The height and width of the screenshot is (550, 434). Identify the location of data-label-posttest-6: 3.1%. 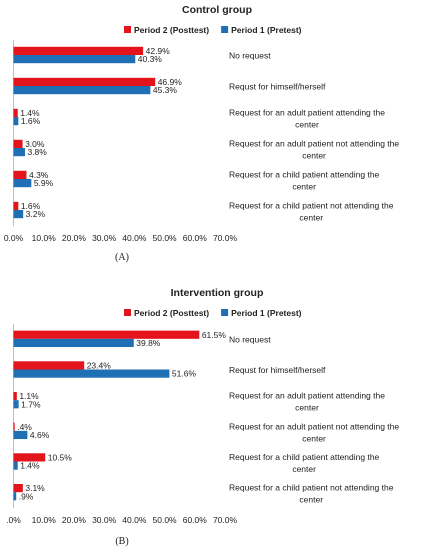
(35, 488).